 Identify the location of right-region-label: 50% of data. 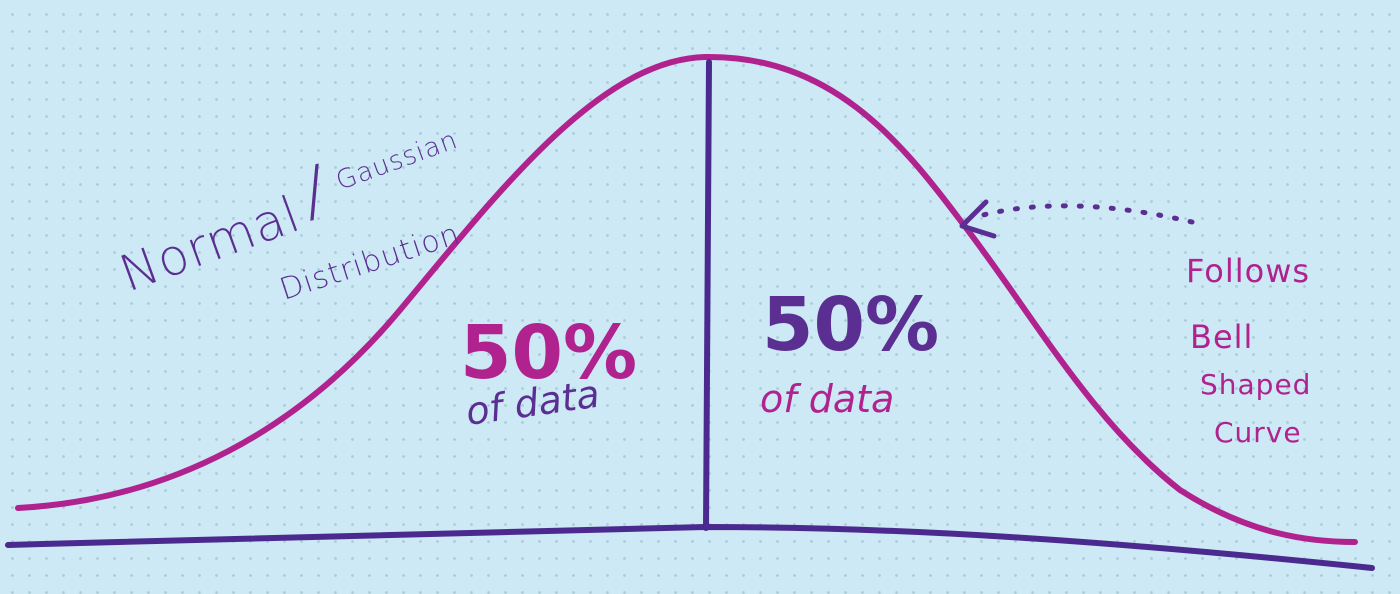
(849, 351).